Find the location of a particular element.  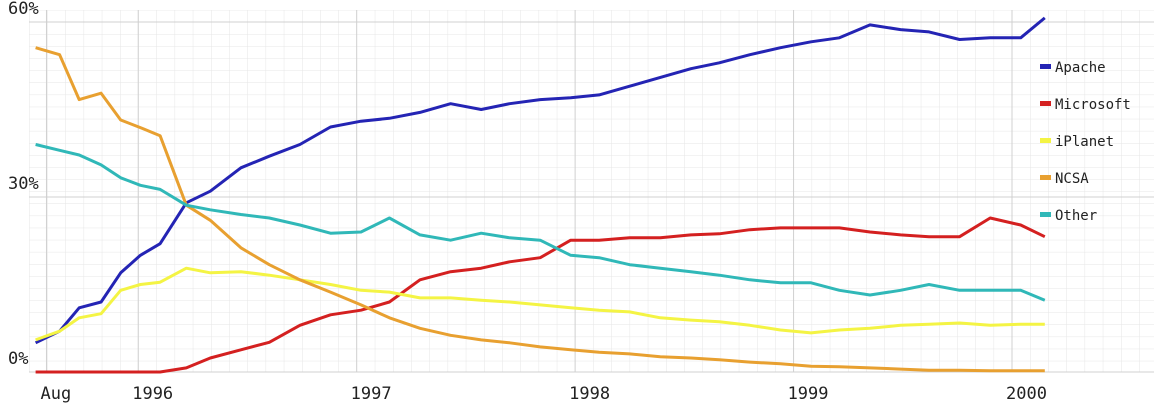

y-tick-label: 0% is located at coordinates (18, 359).